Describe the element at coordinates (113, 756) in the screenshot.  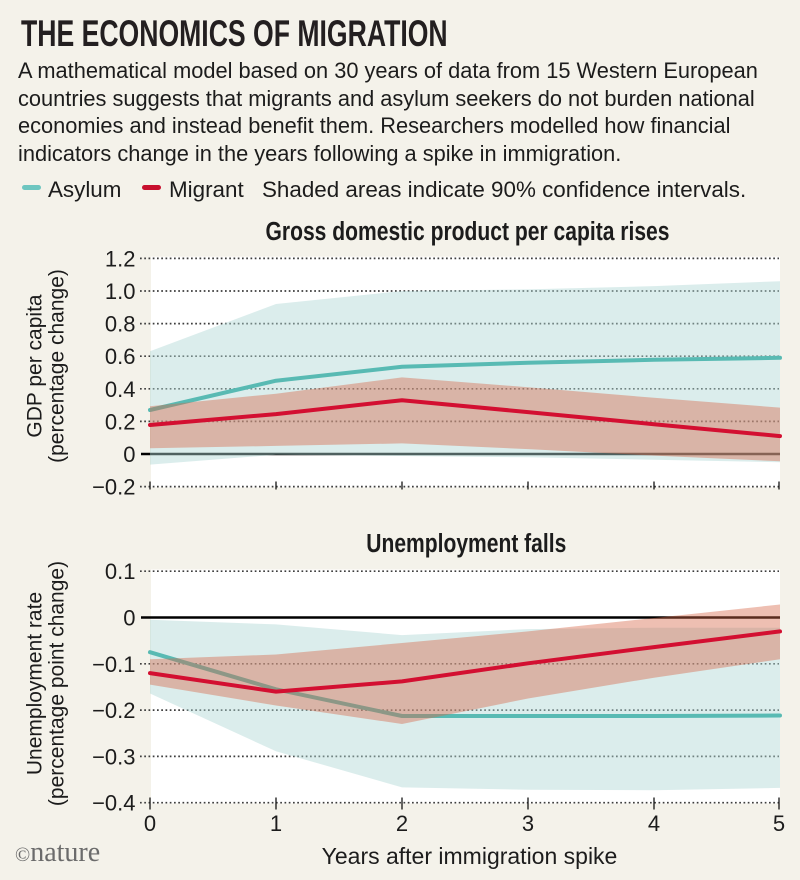
I see `svg-text: −0.3` at that location.